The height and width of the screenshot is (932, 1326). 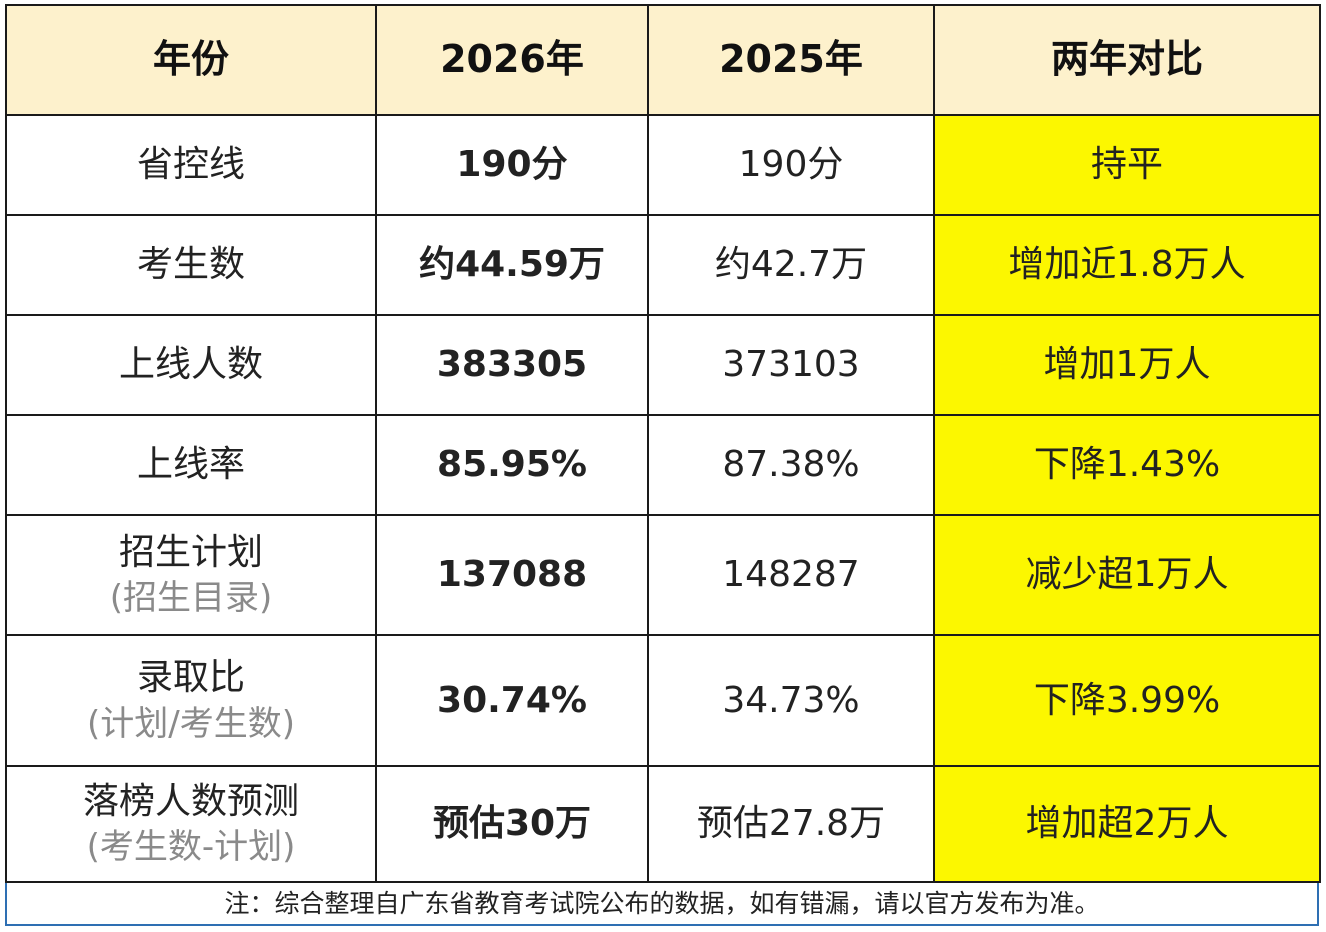 I want to click on row-label-text: 省控线, so click(x=190, y=165).